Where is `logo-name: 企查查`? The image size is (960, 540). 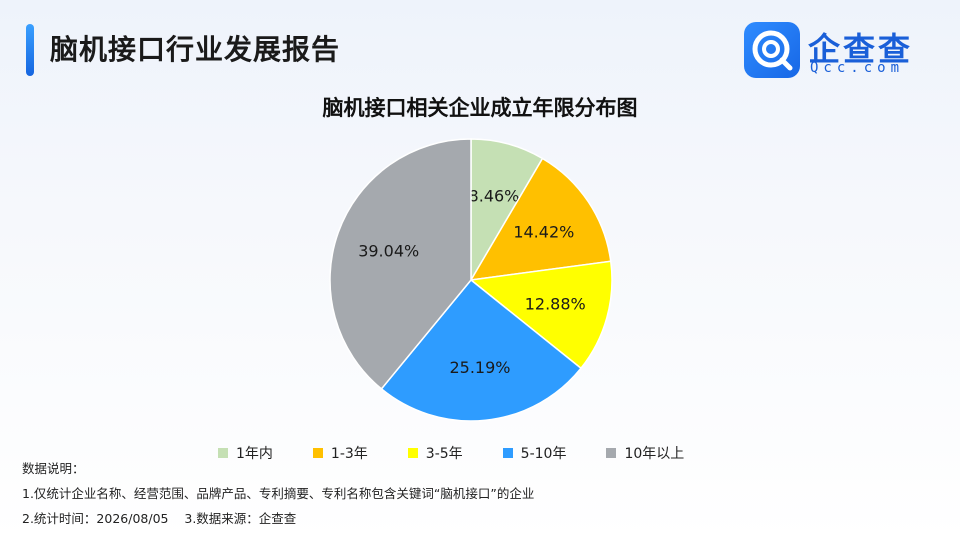 logo-name: 企查查 is located at coordinates (861, 49).